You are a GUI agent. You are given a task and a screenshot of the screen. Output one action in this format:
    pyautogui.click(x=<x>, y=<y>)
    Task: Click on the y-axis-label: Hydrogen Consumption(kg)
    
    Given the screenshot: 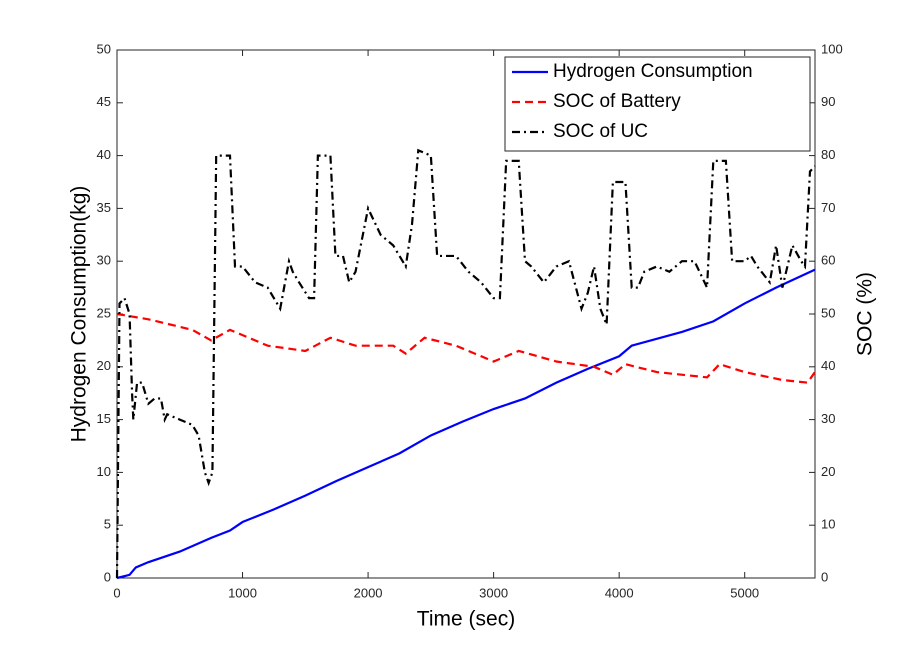 What is the action you would take?
    pyautogui.click(x=79, y=314)
    